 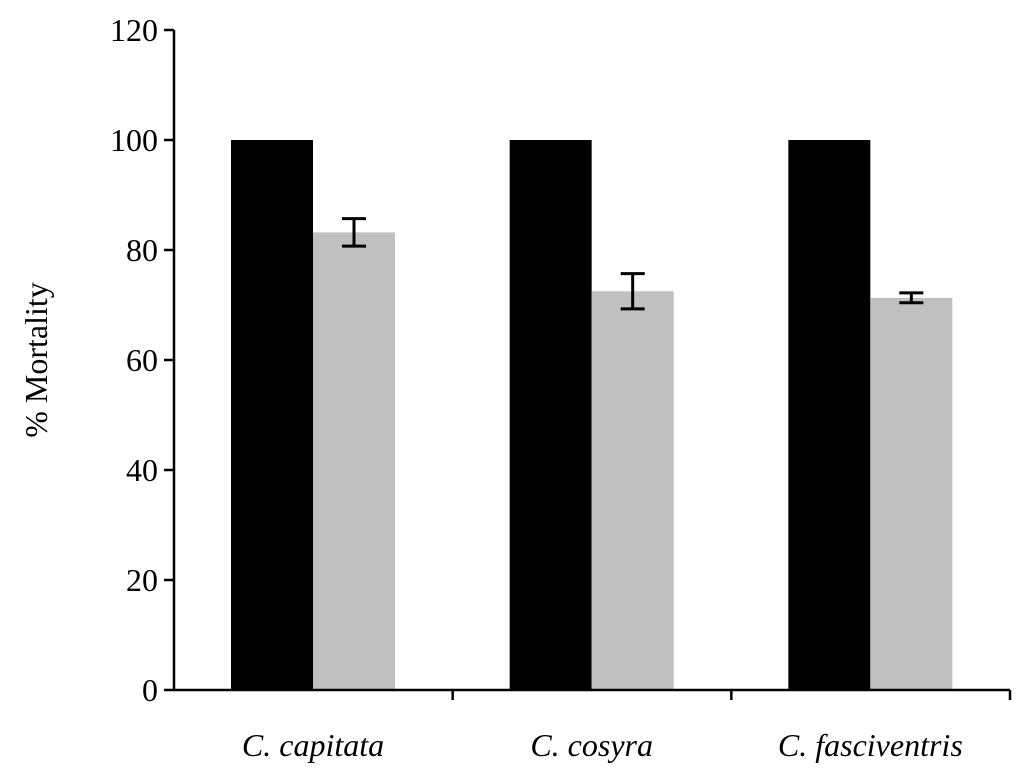 What do you see at coordinates (142, 470) in the screenshot?
I see `y-tick-label: 40` at bounding box center [142, 470].